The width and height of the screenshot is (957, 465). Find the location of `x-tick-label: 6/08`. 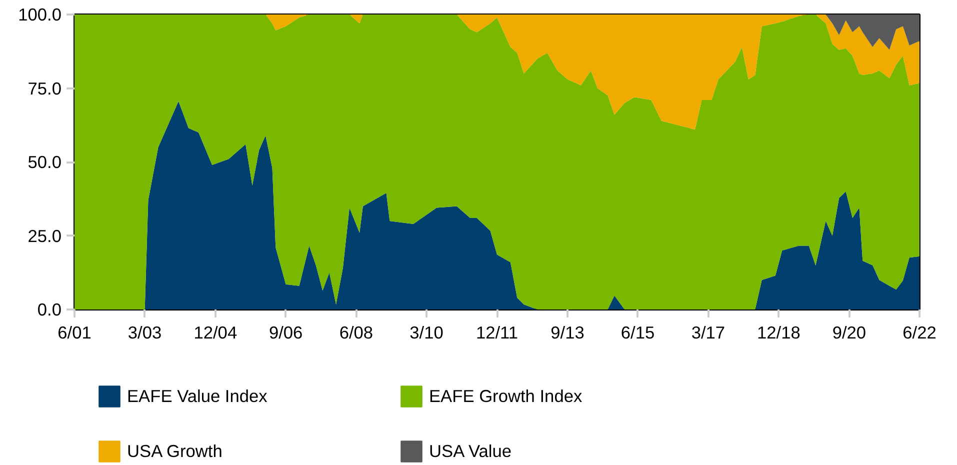

x-tick-label: 6/08 is located at coordinates (356, 332).